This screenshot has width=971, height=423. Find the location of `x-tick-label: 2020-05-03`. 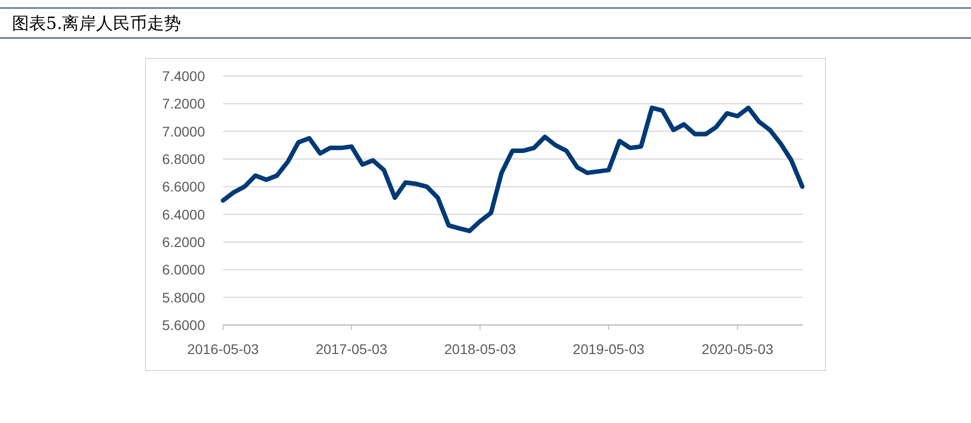

x-tick-label: 2020-05-03 is located at coordinates (738, 349).